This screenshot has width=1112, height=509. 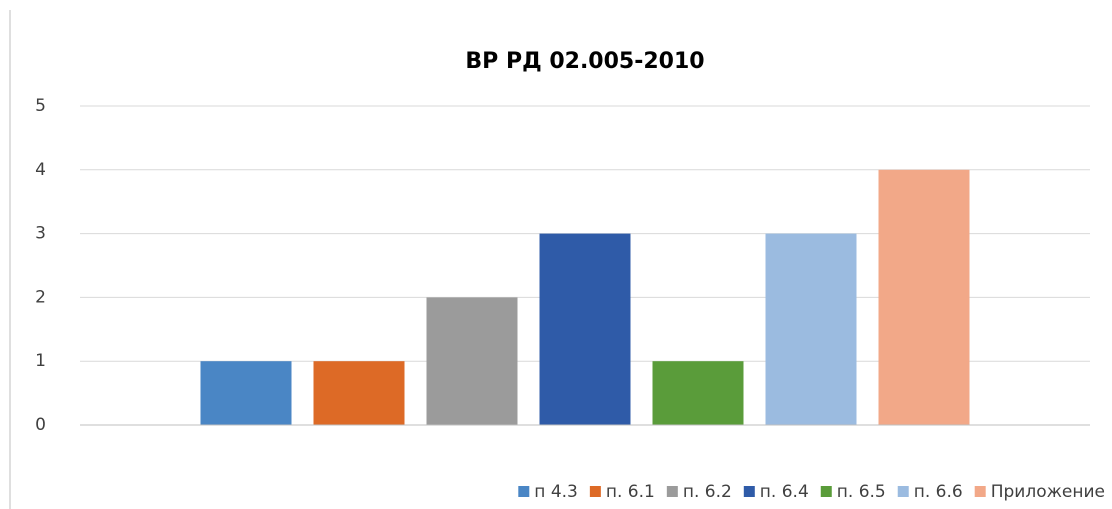 What do you see at coordinates (556, 492) in the screenshot?
I see `legend-label: п 4.3` at bounding box center [556, 492].